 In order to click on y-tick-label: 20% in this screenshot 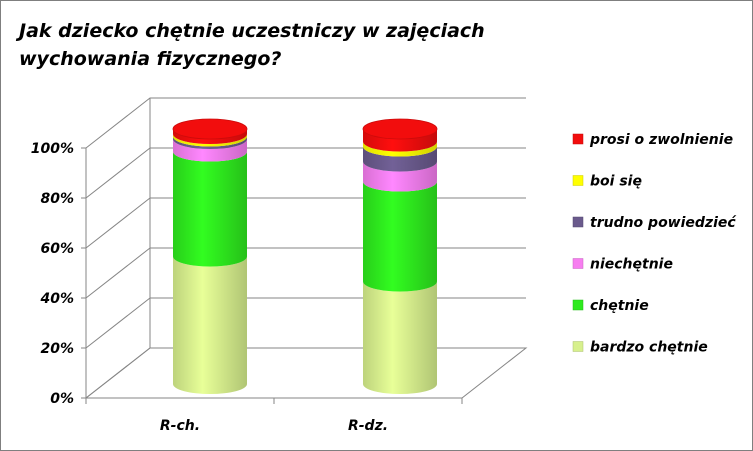, I will do `click(57, 349)`.